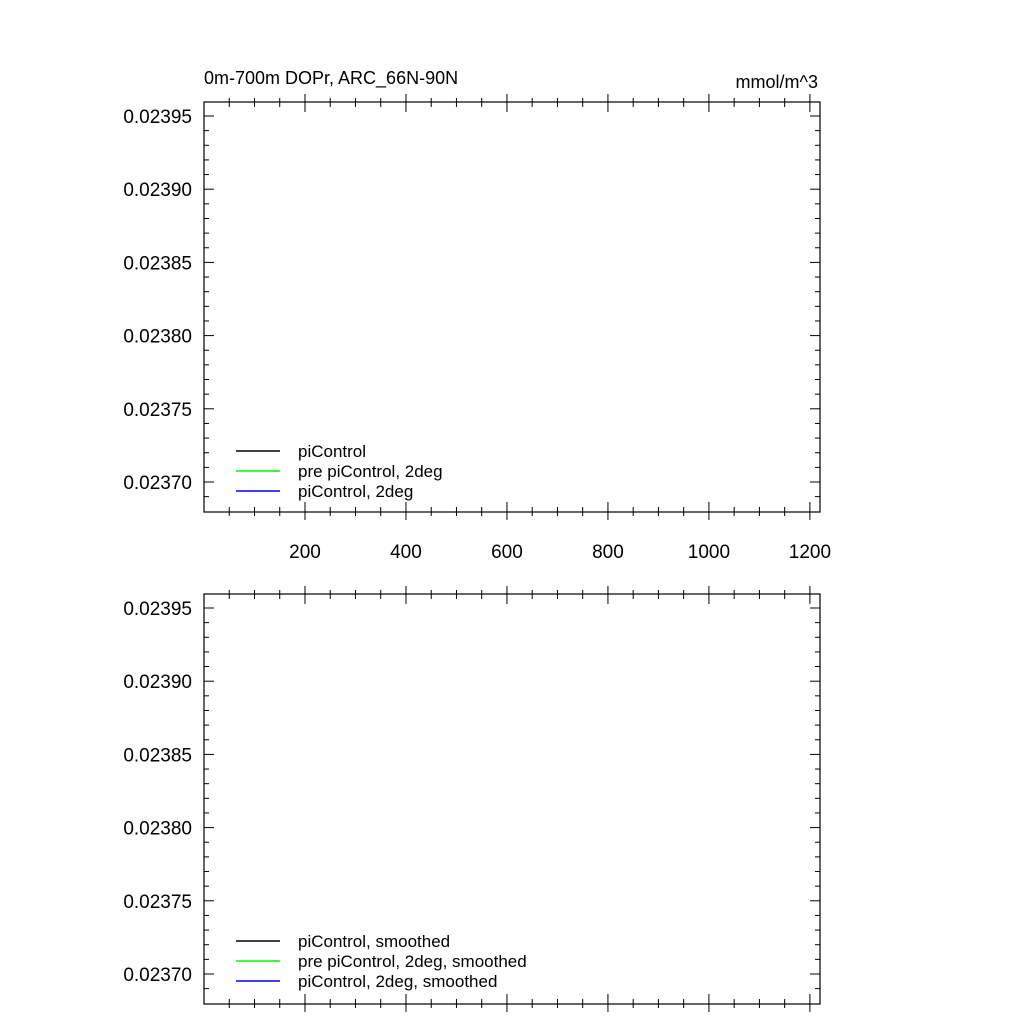 This screenshot has height=1024, width=1024. What do you see at coordinates (332, 451) in the screenshot?
I see `legend-label: piControl` at bounding box center [332, 451].